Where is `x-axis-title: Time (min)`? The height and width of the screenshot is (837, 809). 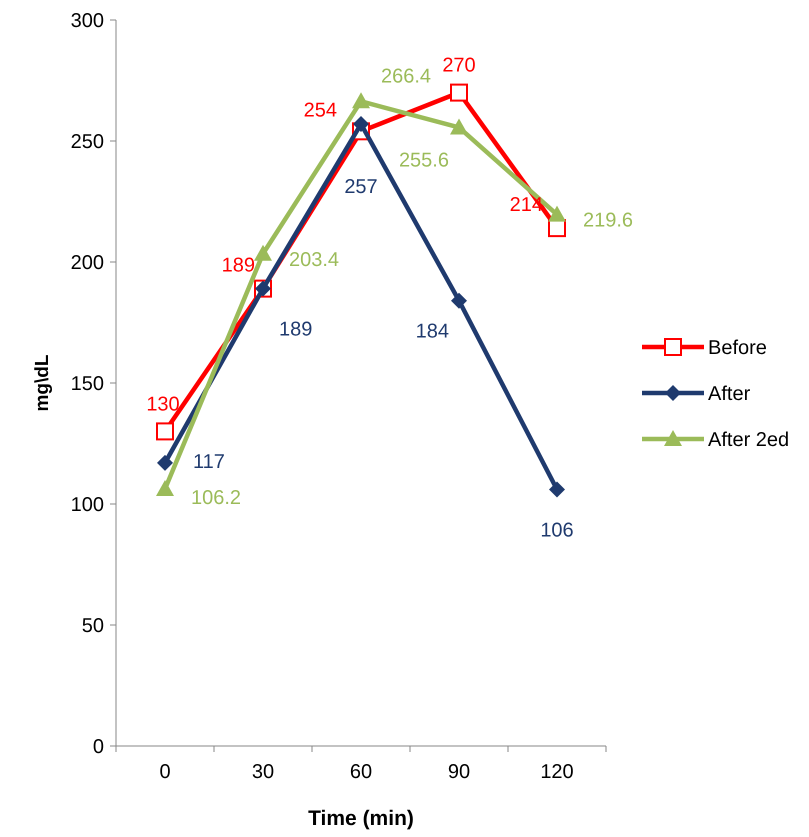 x-axis-title: Time (min) is located at coordinates (361, 818).